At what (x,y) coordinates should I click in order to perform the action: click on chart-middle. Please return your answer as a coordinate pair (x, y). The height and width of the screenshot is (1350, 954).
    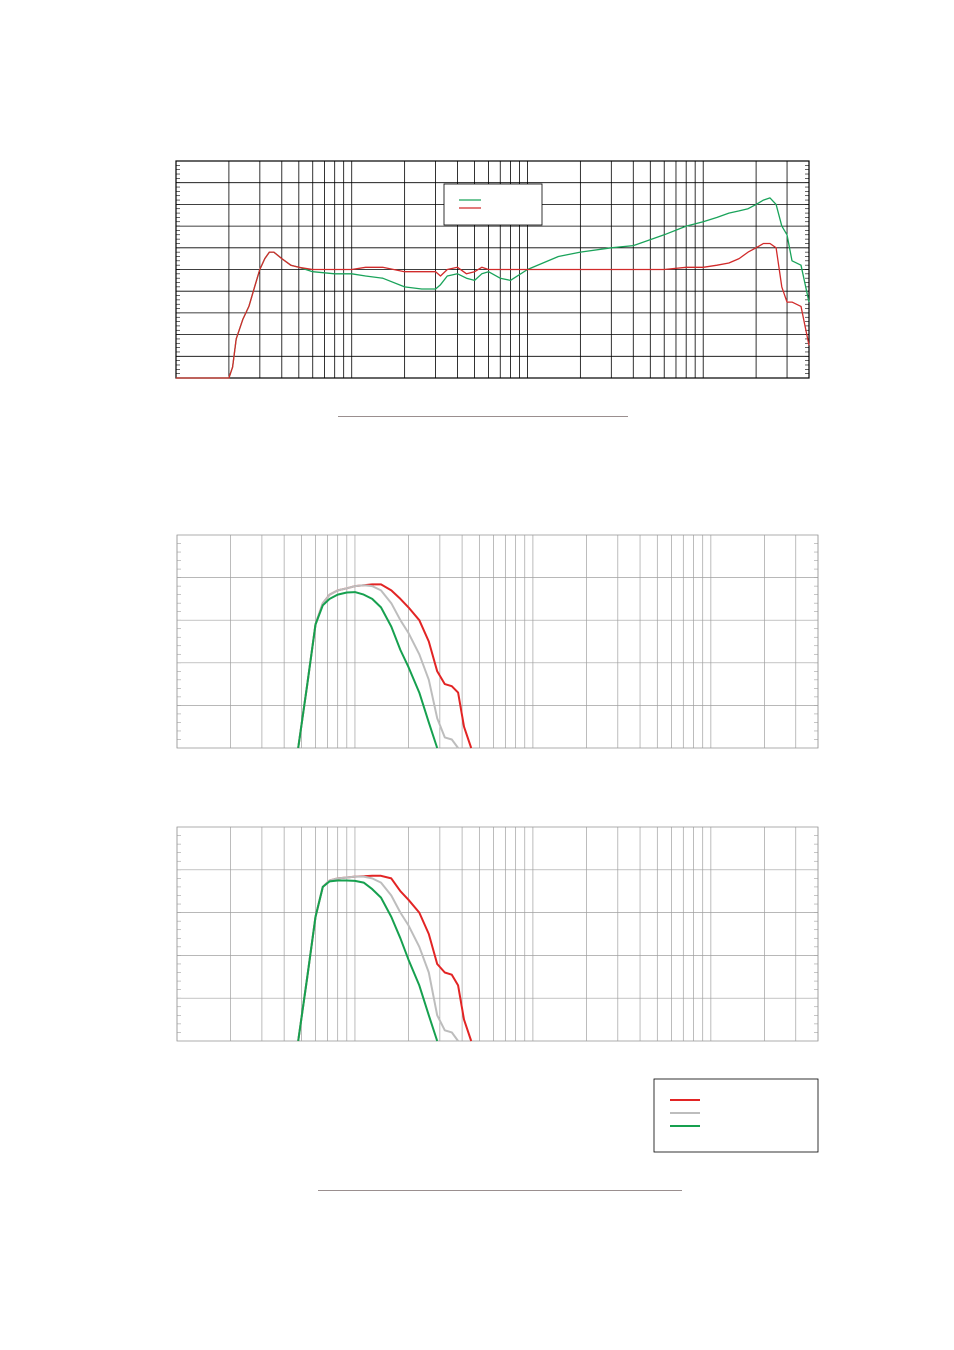
    Looking at the image, I should click on (497, 641).